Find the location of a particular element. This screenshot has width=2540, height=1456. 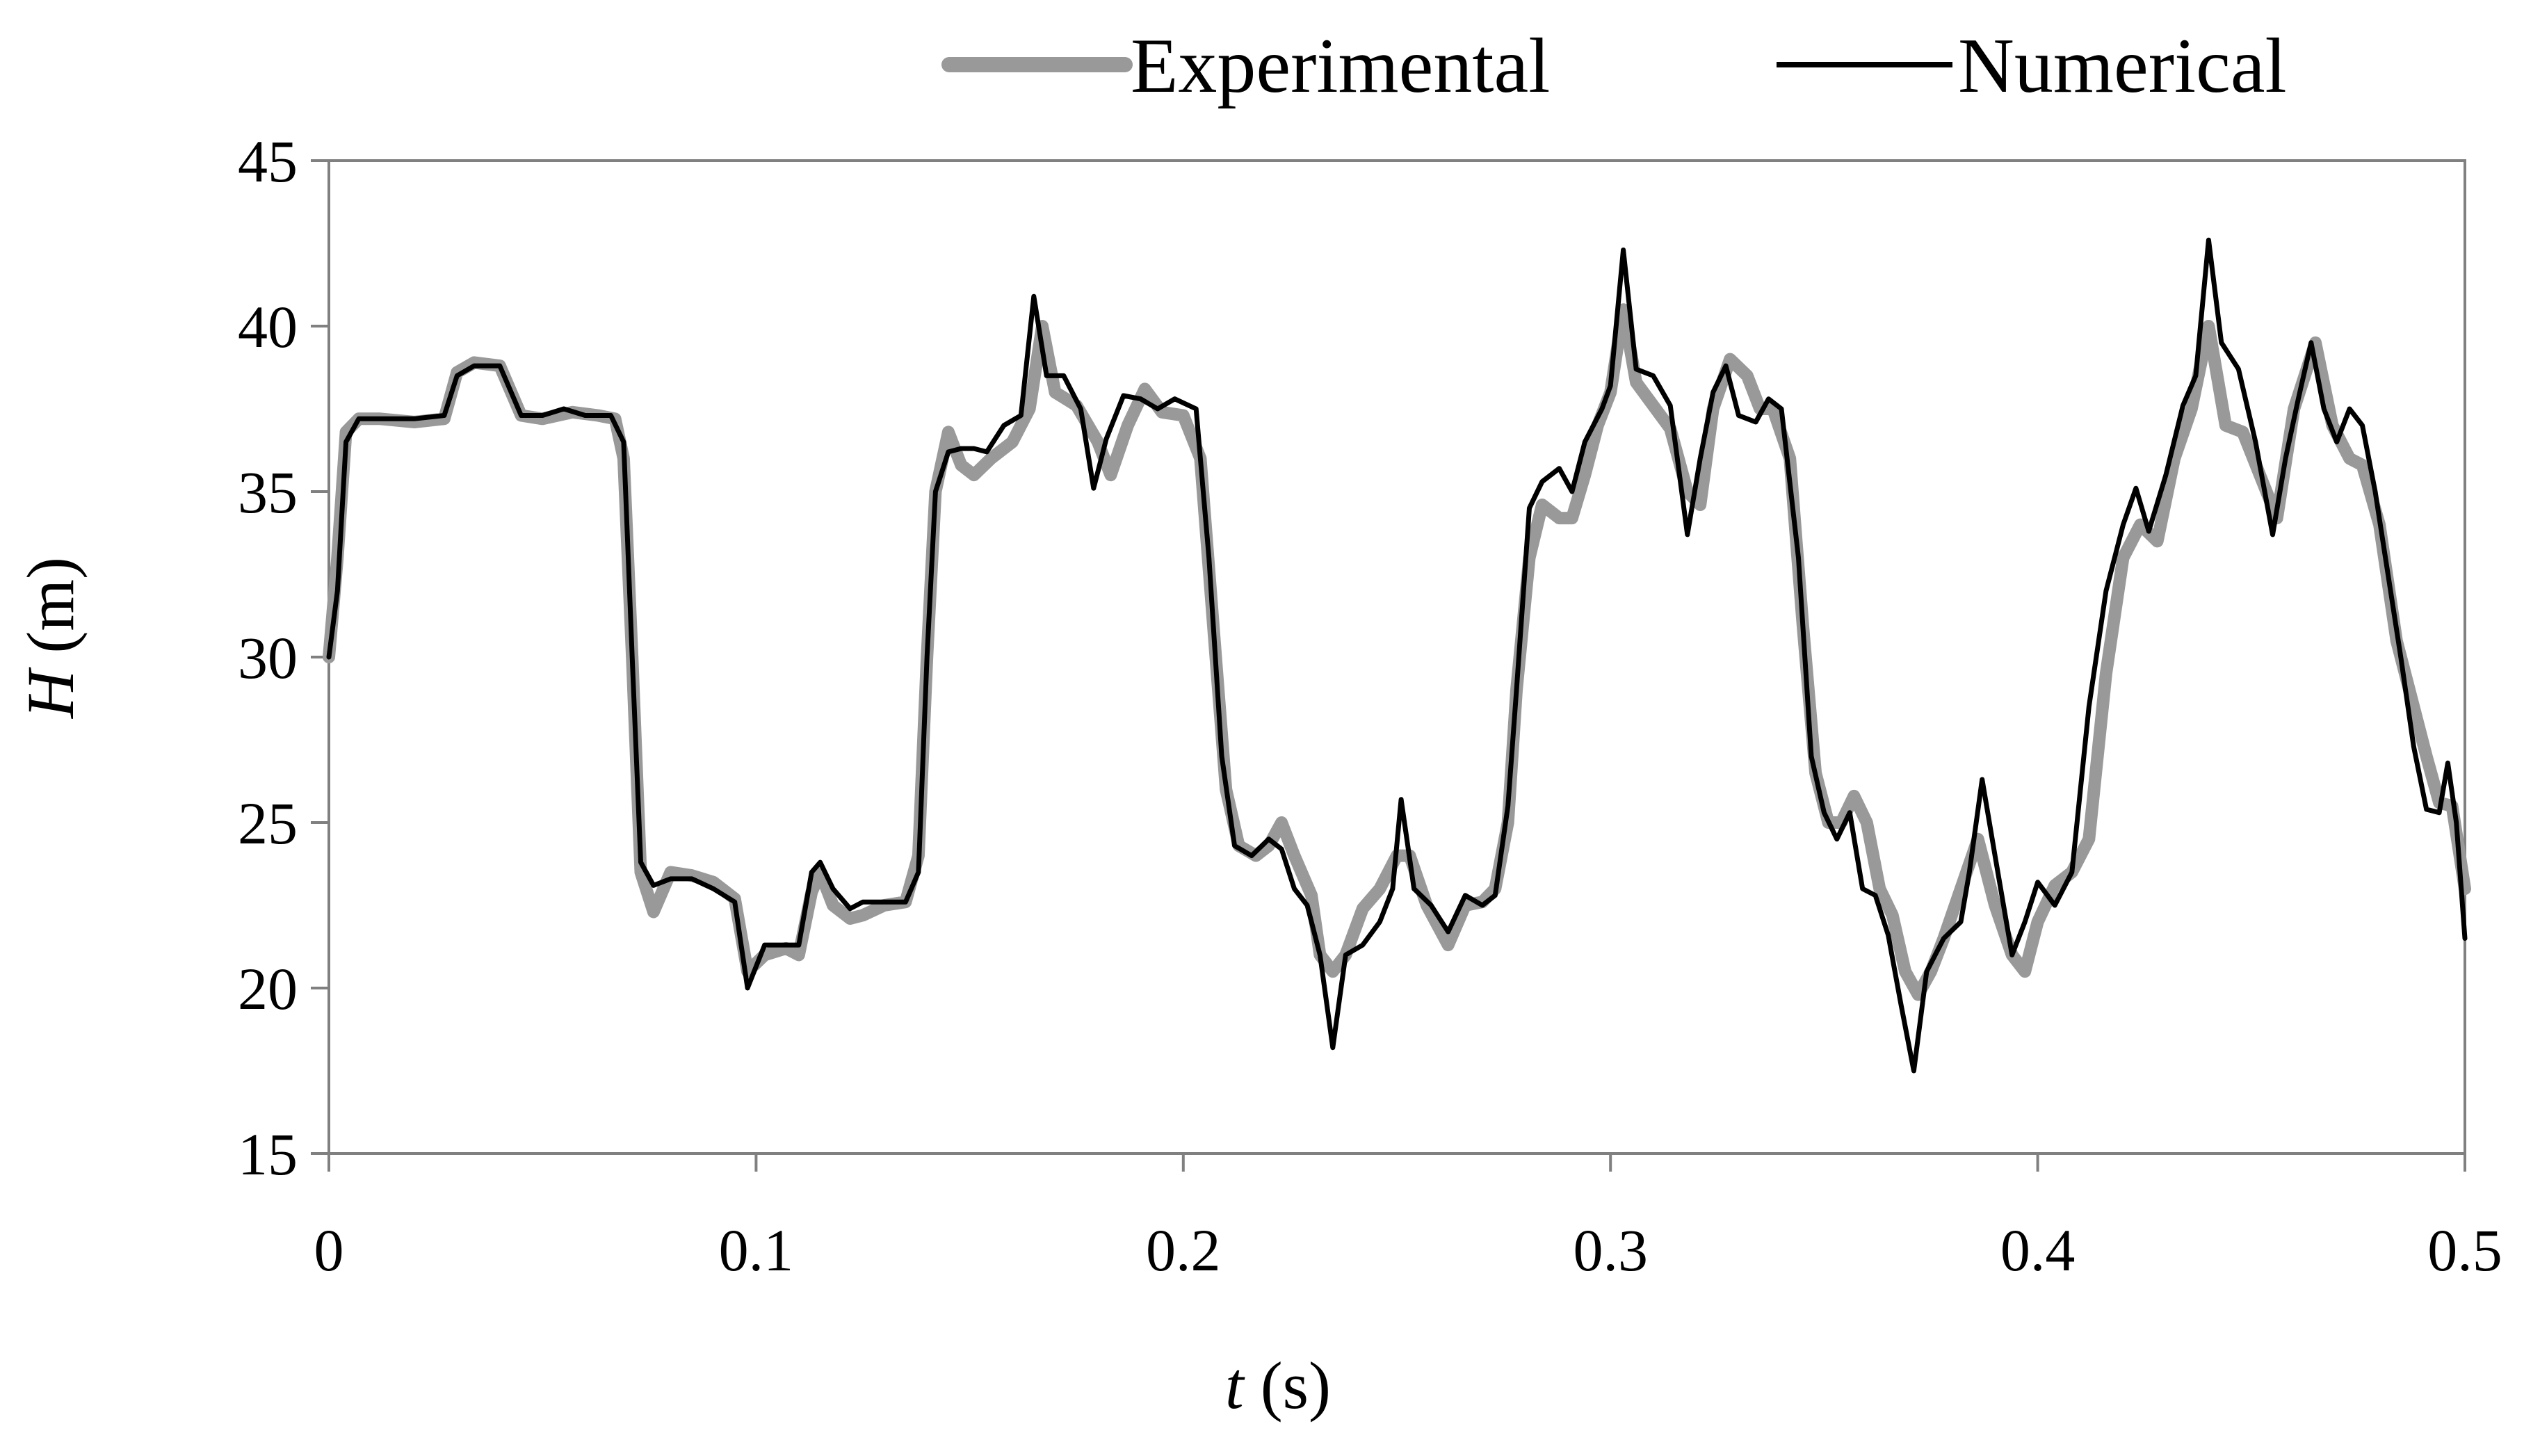

x-tick-label: 0.5 is located at coordinates (2464, 1250).